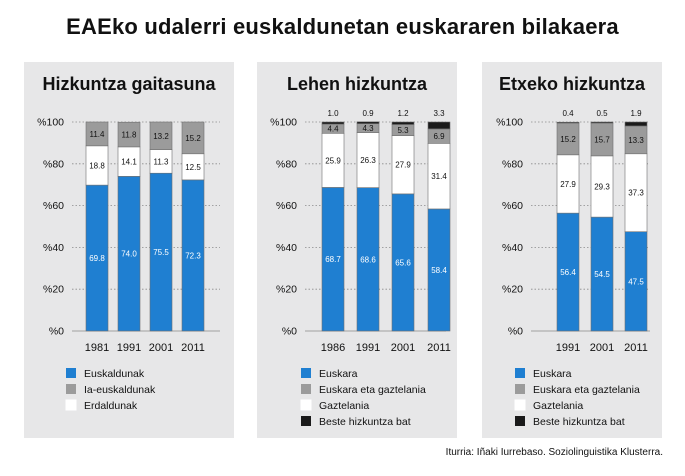 This screenshot has height=476, width=685. Describe the element at coordinates (120, 390) in the screenshot. I see `legend-label: Ia-euskaldunak` at that location.